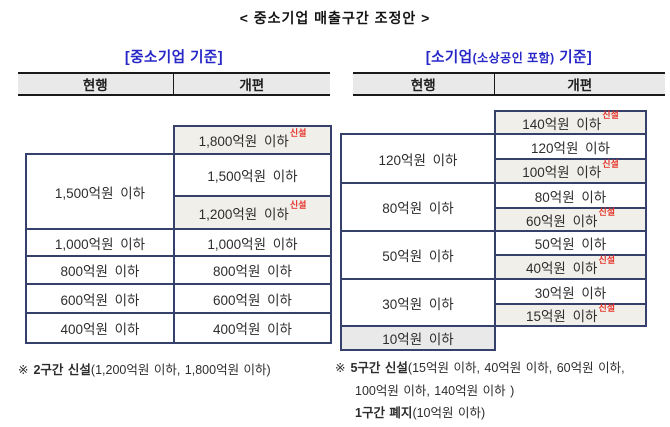  I want to click on note-strong: 5구간 신설, so click(379, 368).